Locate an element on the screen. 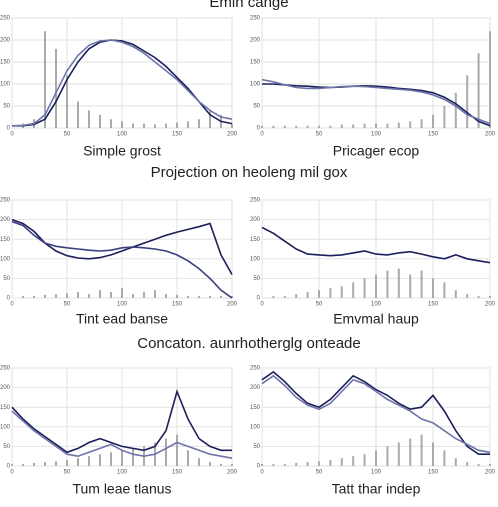 This screenshot has width=498, height=507. chart-caption: Pricager ecop is located at coordinates (376, 151).